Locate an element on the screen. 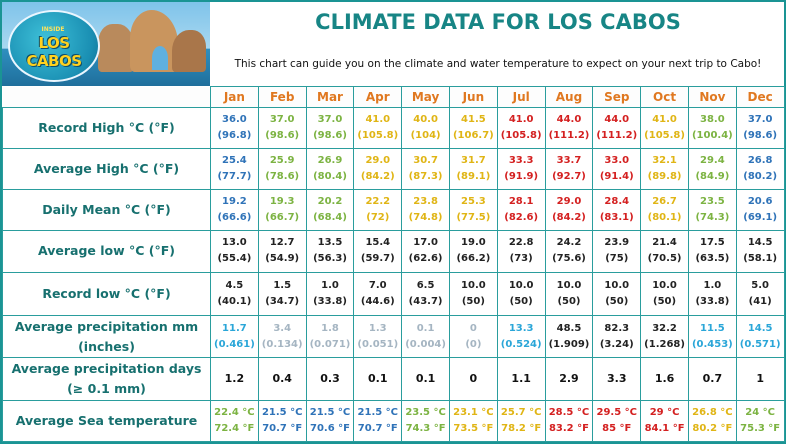 The width and height of the screenshot is (786, 444). cell-value-secondary: (75.6) is located at coordinates (569, 259).